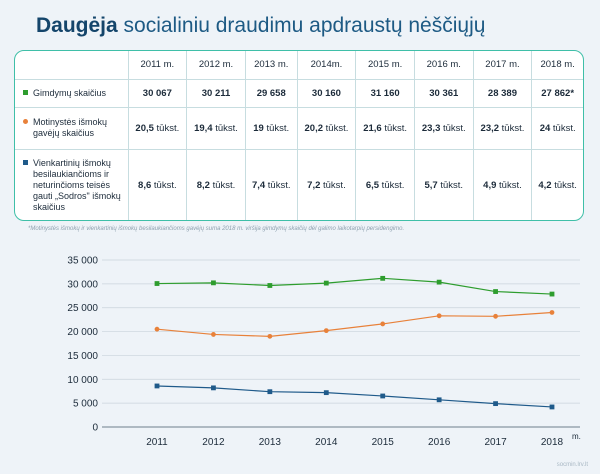 The width and height of the screenshot is (600, 474). I want to click on table-cell: 20,5 tūkst., so click(157, 128).